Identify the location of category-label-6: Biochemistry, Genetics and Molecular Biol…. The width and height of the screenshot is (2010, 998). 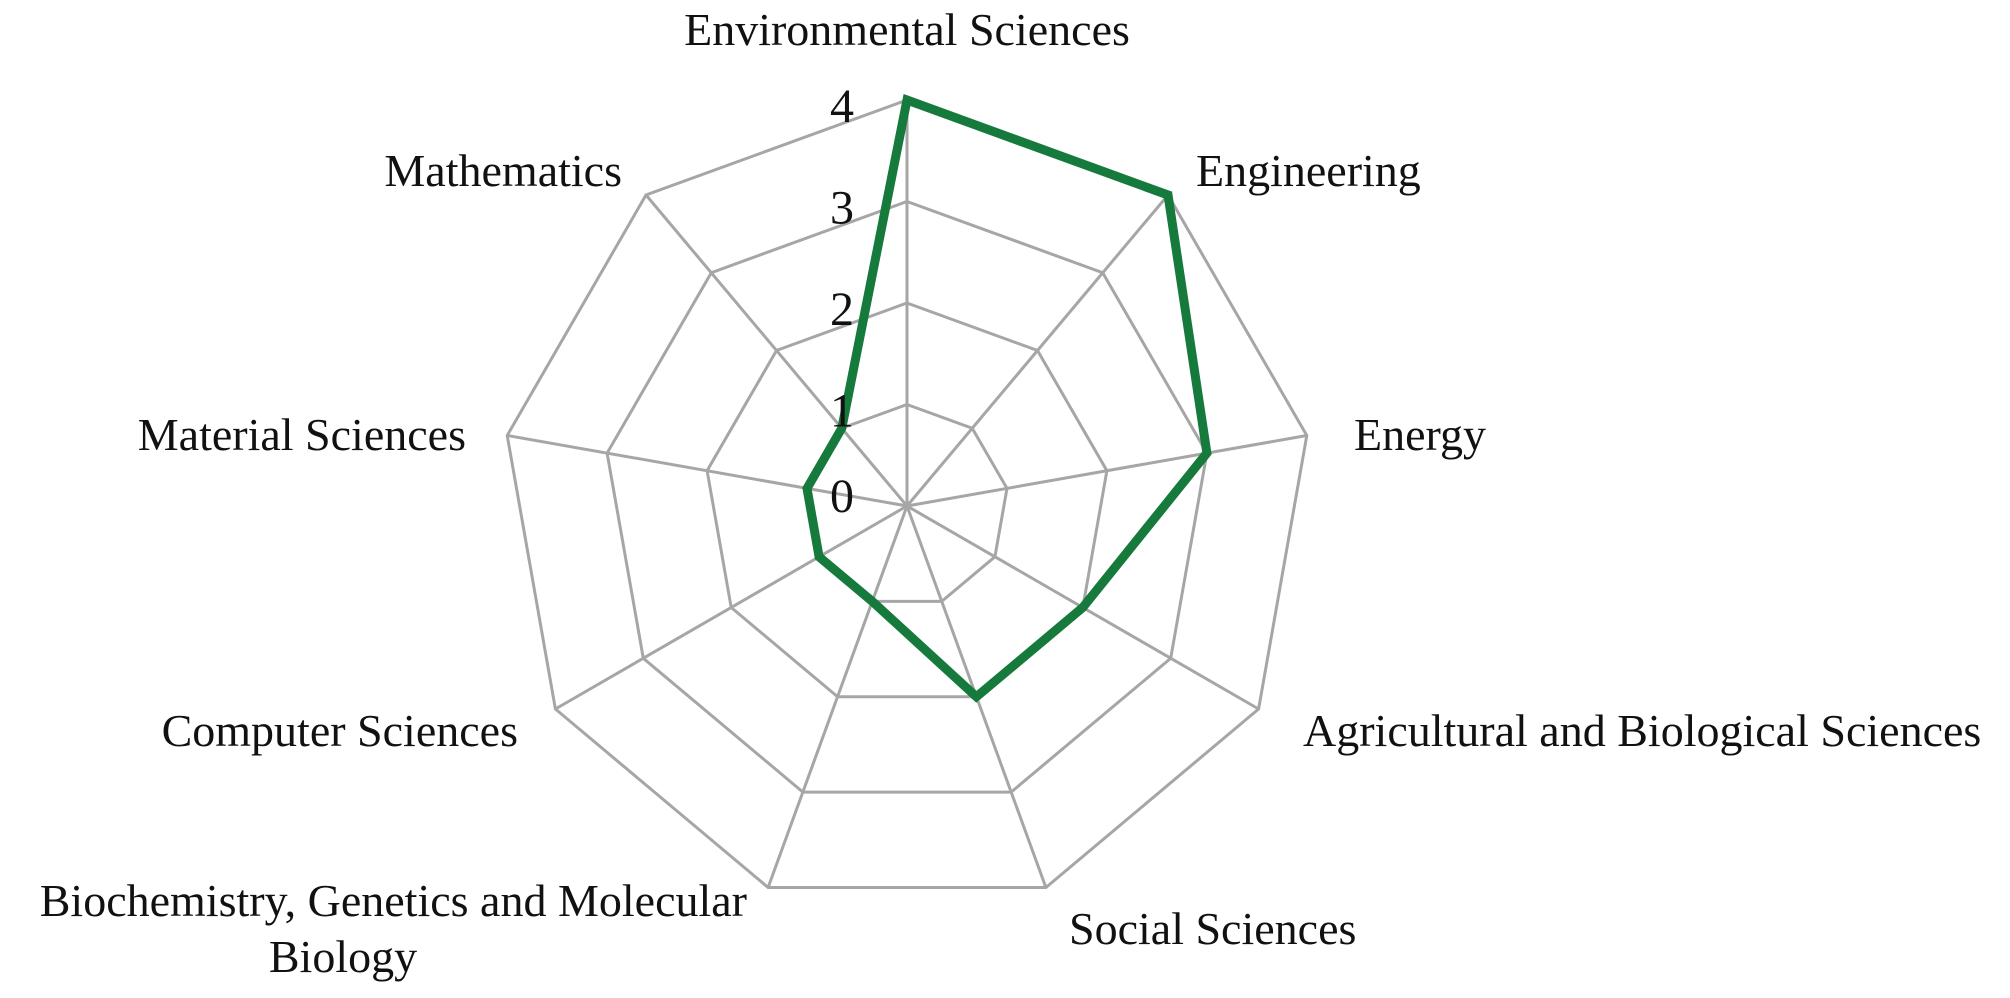
(393, 928).